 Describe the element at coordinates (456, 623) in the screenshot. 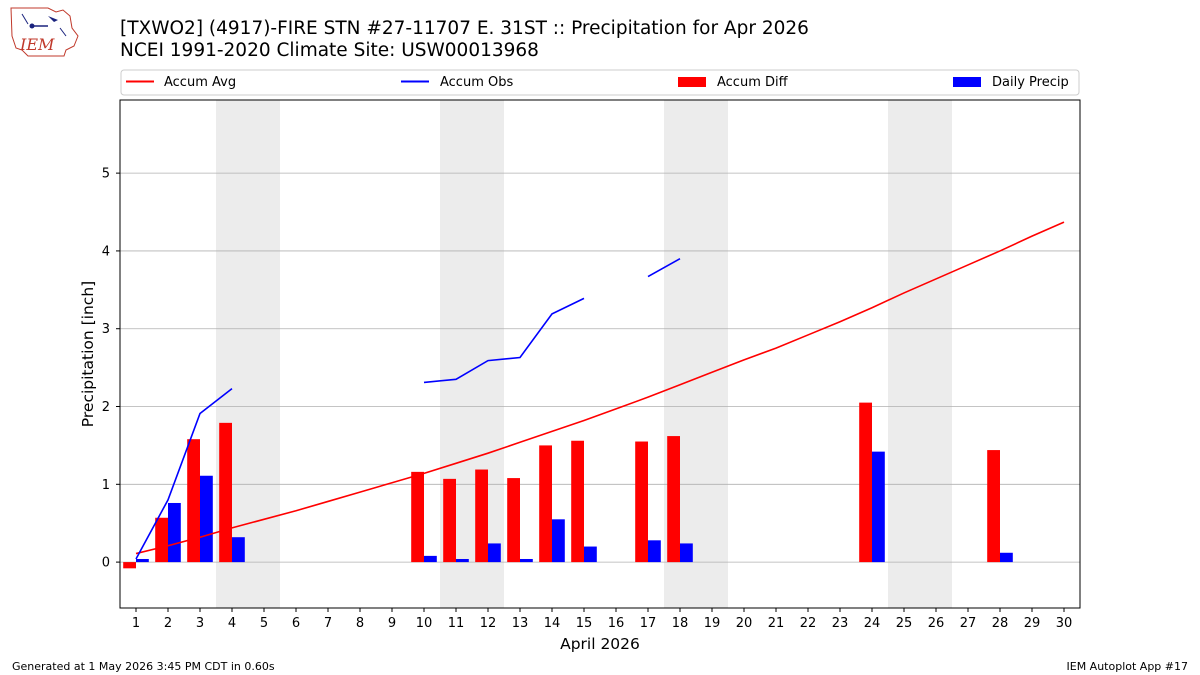

I see `x-tick-label: 11` at that location.